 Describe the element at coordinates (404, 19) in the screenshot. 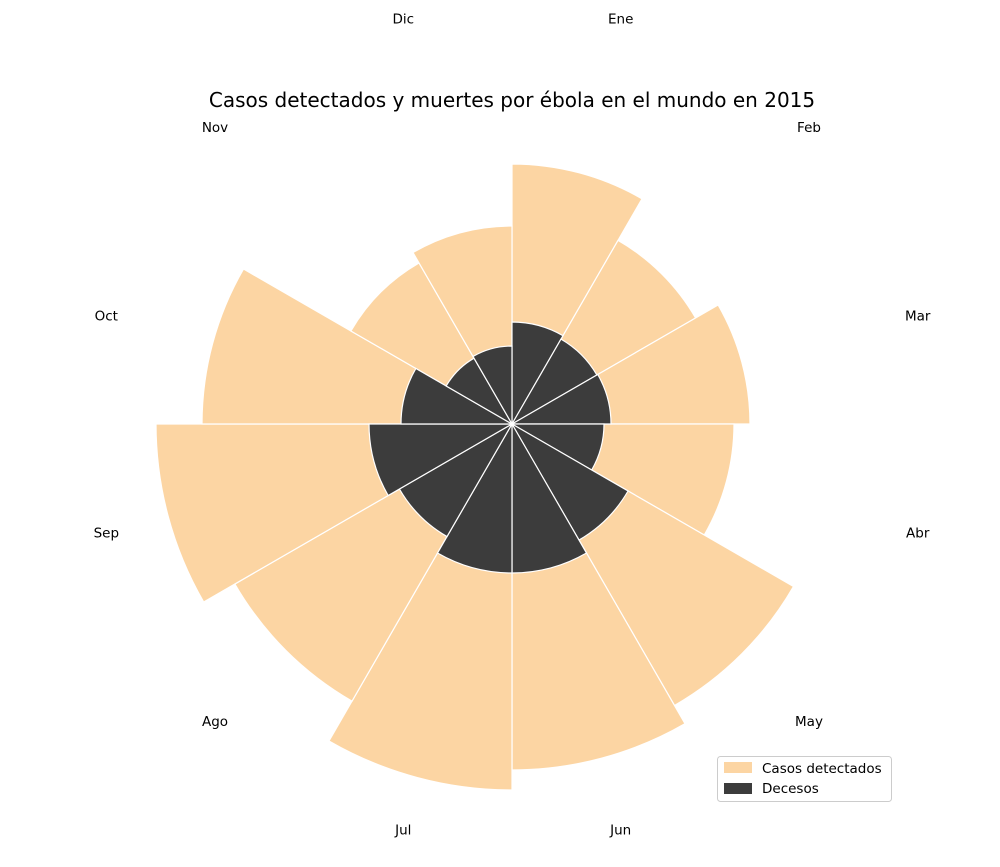

I see `category-label-dic: Dic` at that location.